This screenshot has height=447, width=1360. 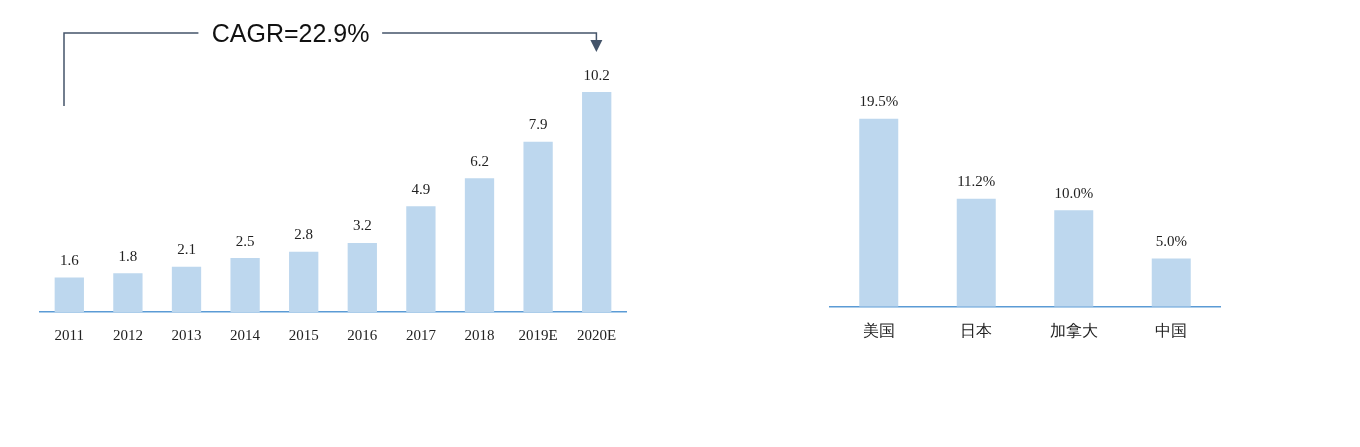 What do you see at coordinates (245, 240) in the screenshot?
I see `data-label: 2.5` at bounding box center [245, 240].